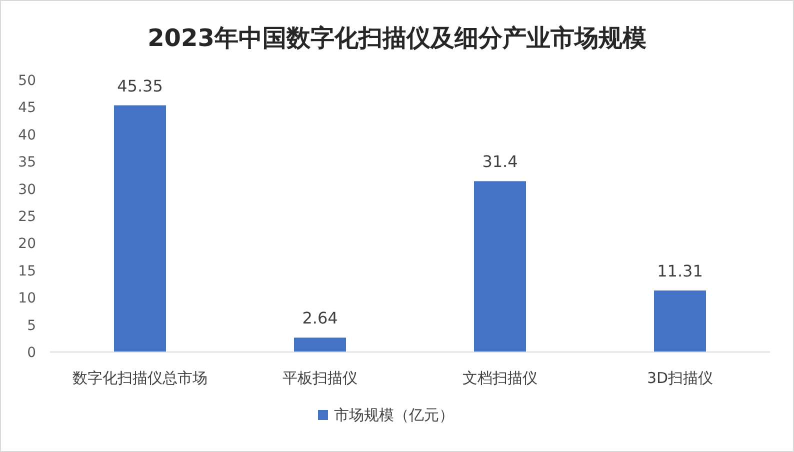 The width and height of the screenshot is (794, 452). What do you see at coordinates (320, 318) in the screenshot?
I see `data-label: 2.64` at bounding box center [320, 318].